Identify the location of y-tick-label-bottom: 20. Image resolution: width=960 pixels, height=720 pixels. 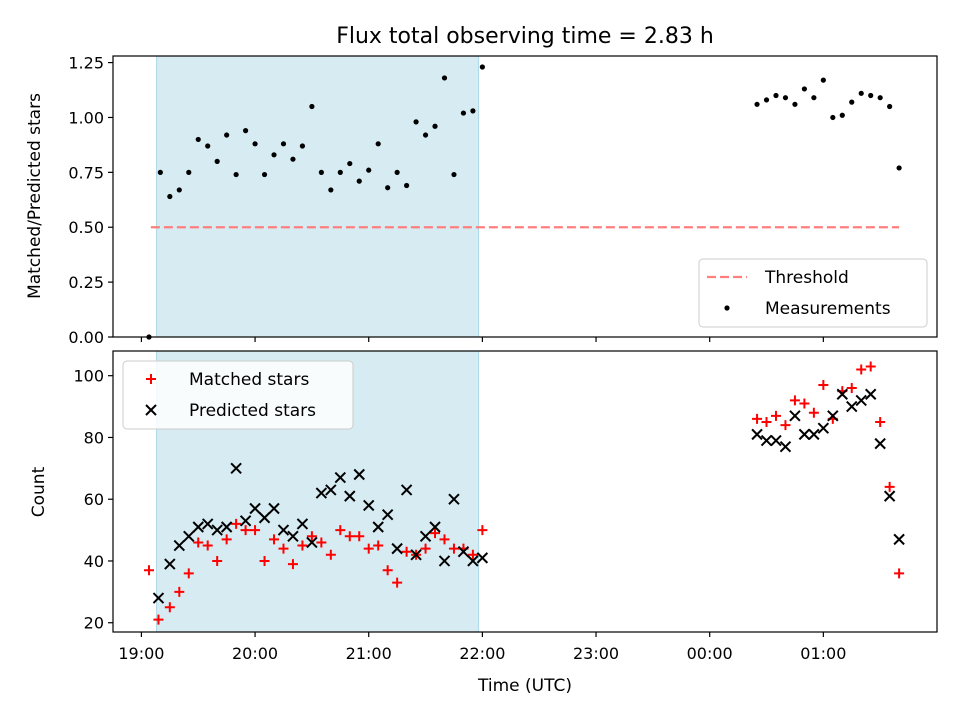
(94, 623).